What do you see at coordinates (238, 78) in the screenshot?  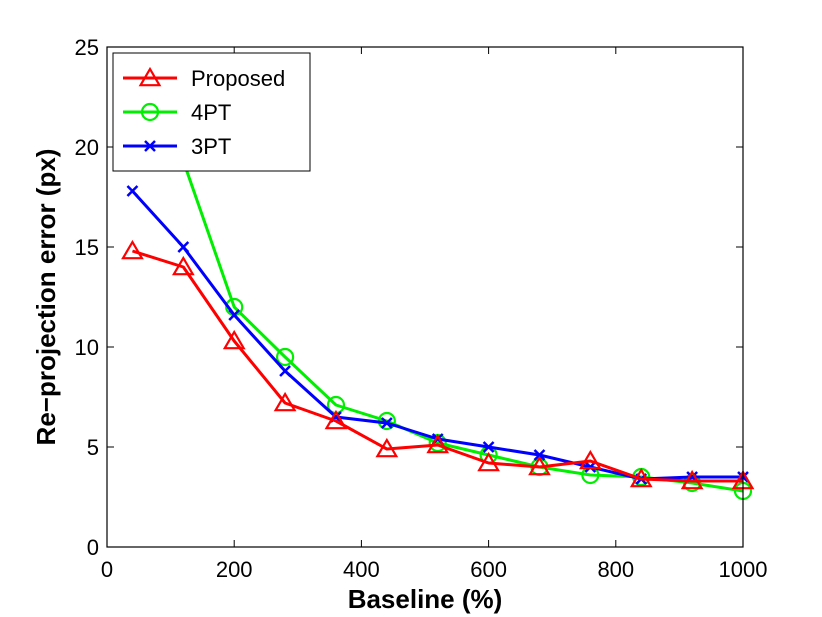 I see `legend-label-proposed: Proposed` at bounding box center [238, 78].